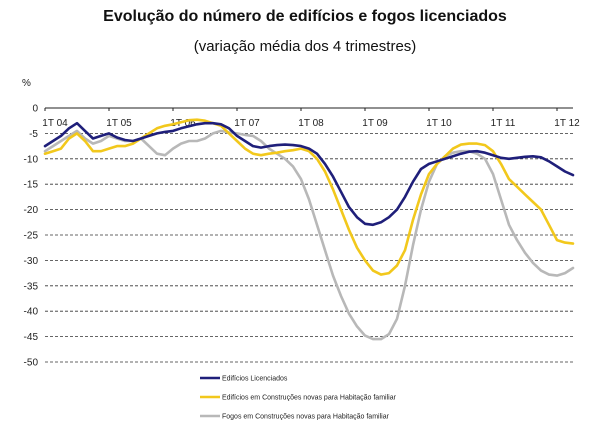 The image size is (610, 425). I want to click on x-tick-label: 1T 08, so click(311, 123).